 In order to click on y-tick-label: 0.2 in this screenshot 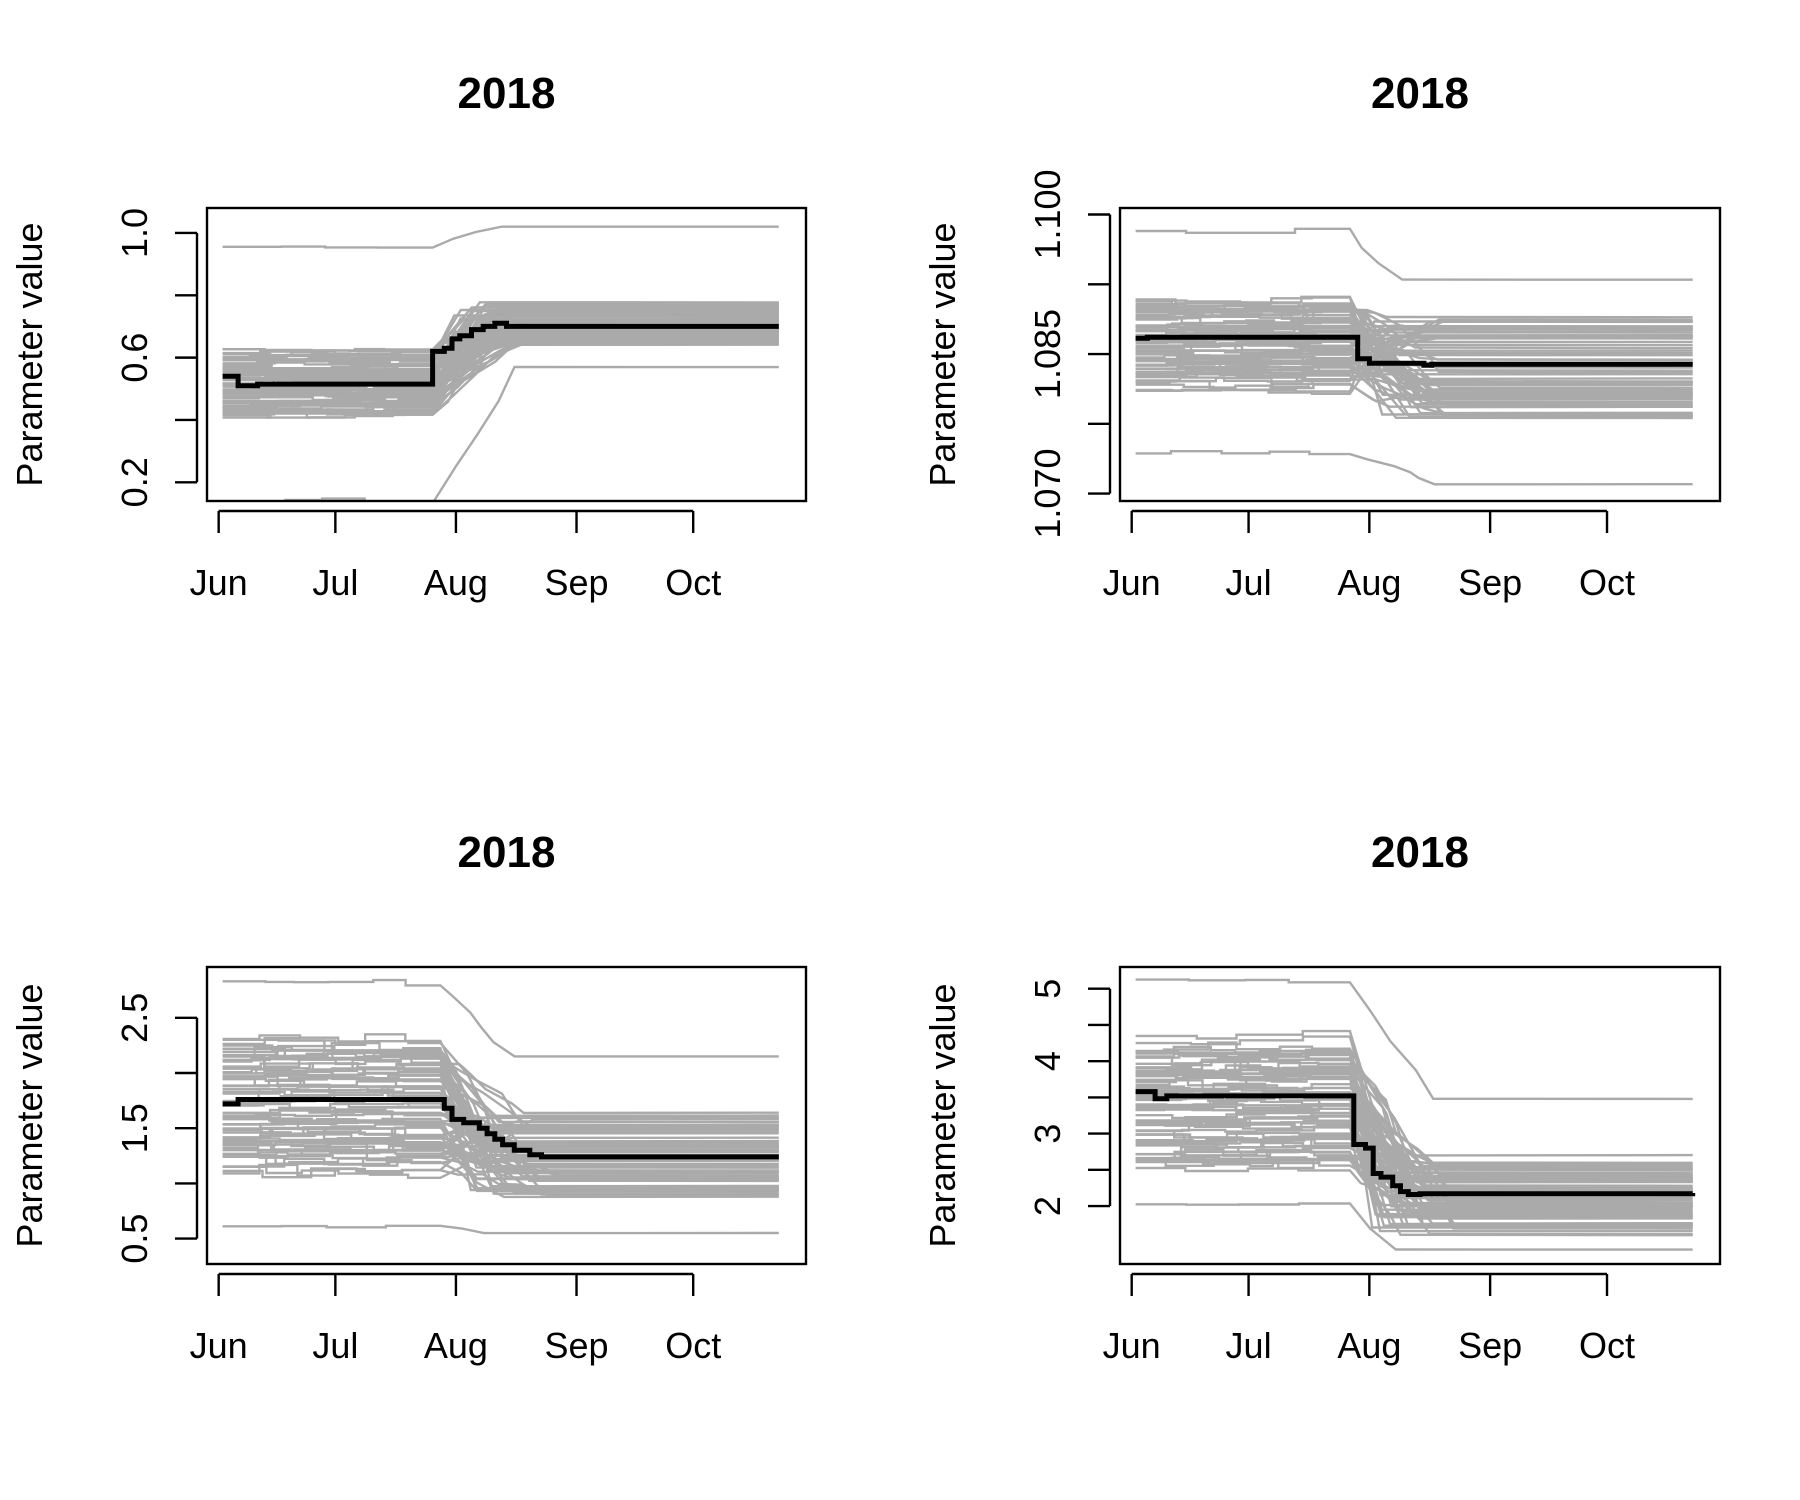, I will do `click(134, 482)`.